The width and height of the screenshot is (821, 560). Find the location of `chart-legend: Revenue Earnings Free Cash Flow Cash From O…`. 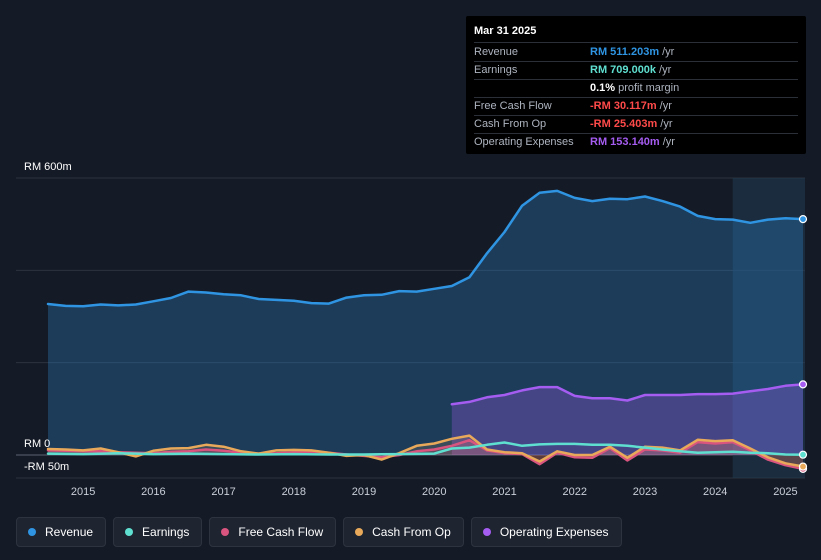

chart-legend: Revenue Earnings Free Cash Flow Cash From O… is located at coordinates (322, 532).